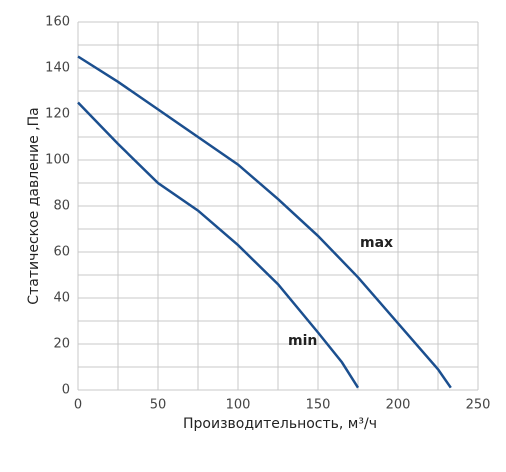 The height and width of the screenshot is (472, 506). Describe the element at coordinates (34, 205) in the screenshot. I see `y-axis-label: Статическое давление ,Па` at that location.